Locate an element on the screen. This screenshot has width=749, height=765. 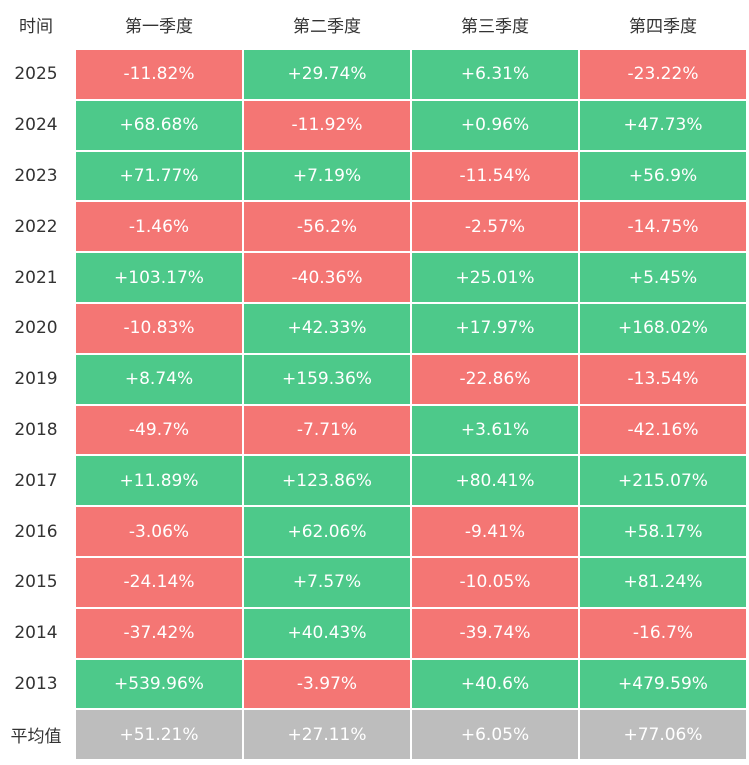
return-cell: +123.86% is located at coordinates (327, 481).